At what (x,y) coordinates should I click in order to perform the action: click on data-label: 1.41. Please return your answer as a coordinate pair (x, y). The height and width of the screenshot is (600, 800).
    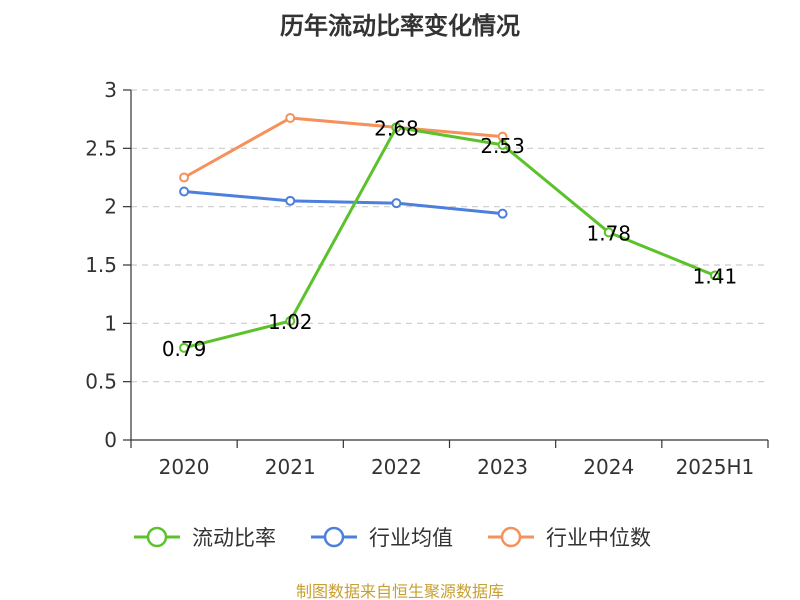
    Looking at the image, I should click on (715, 277).